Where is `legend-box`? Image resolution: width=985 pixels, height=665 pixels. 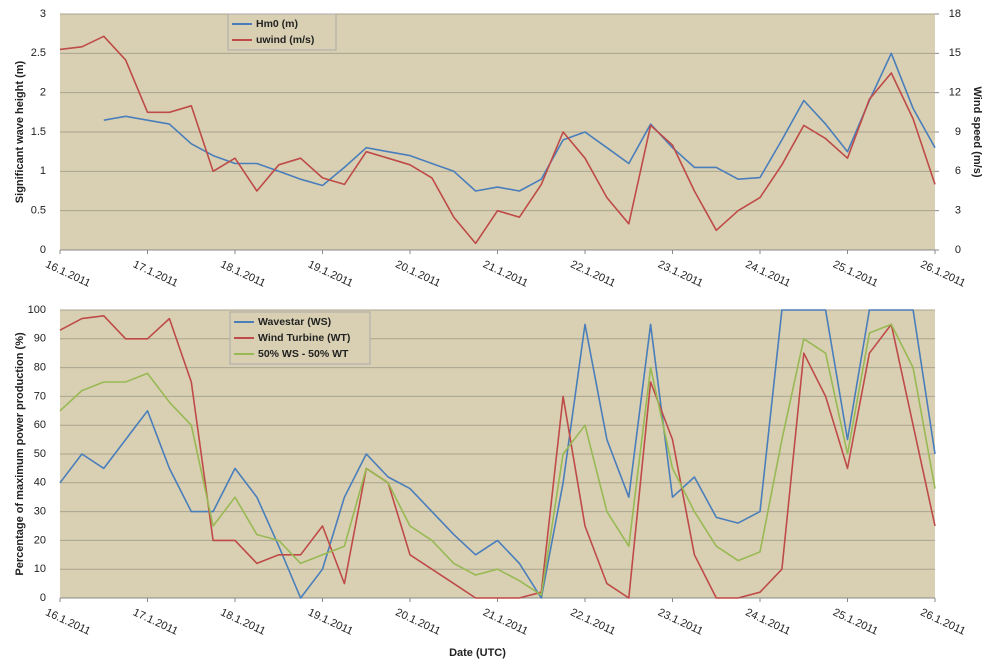 legend-box is located at coordinates (282, 32).